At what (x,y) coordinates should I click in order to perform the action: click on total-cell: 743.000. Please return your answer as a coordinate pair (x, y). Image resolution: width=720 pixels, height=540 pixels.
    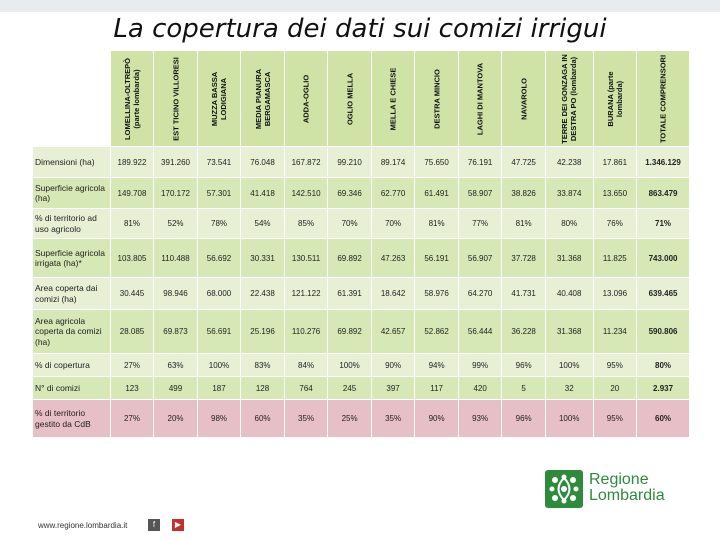
    Looking at the image, I should click on (663, 258).